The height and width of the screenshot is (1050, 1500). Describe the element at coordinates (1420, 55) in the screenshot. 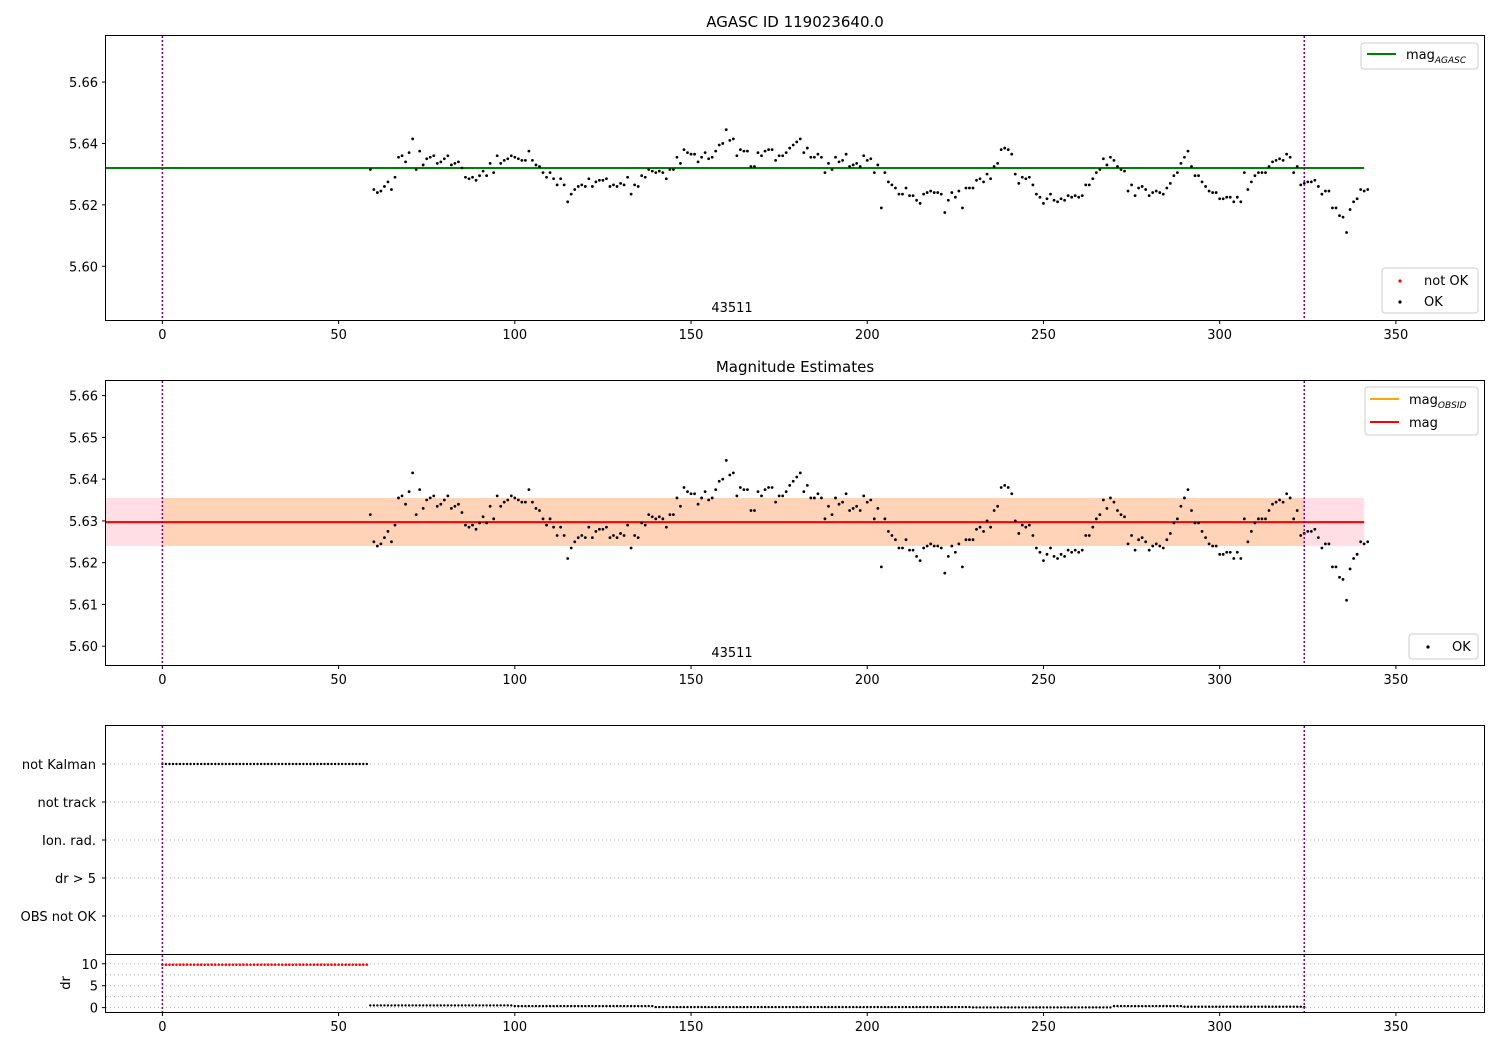

I see `legend-mag-agasc-base: mag` at that location.